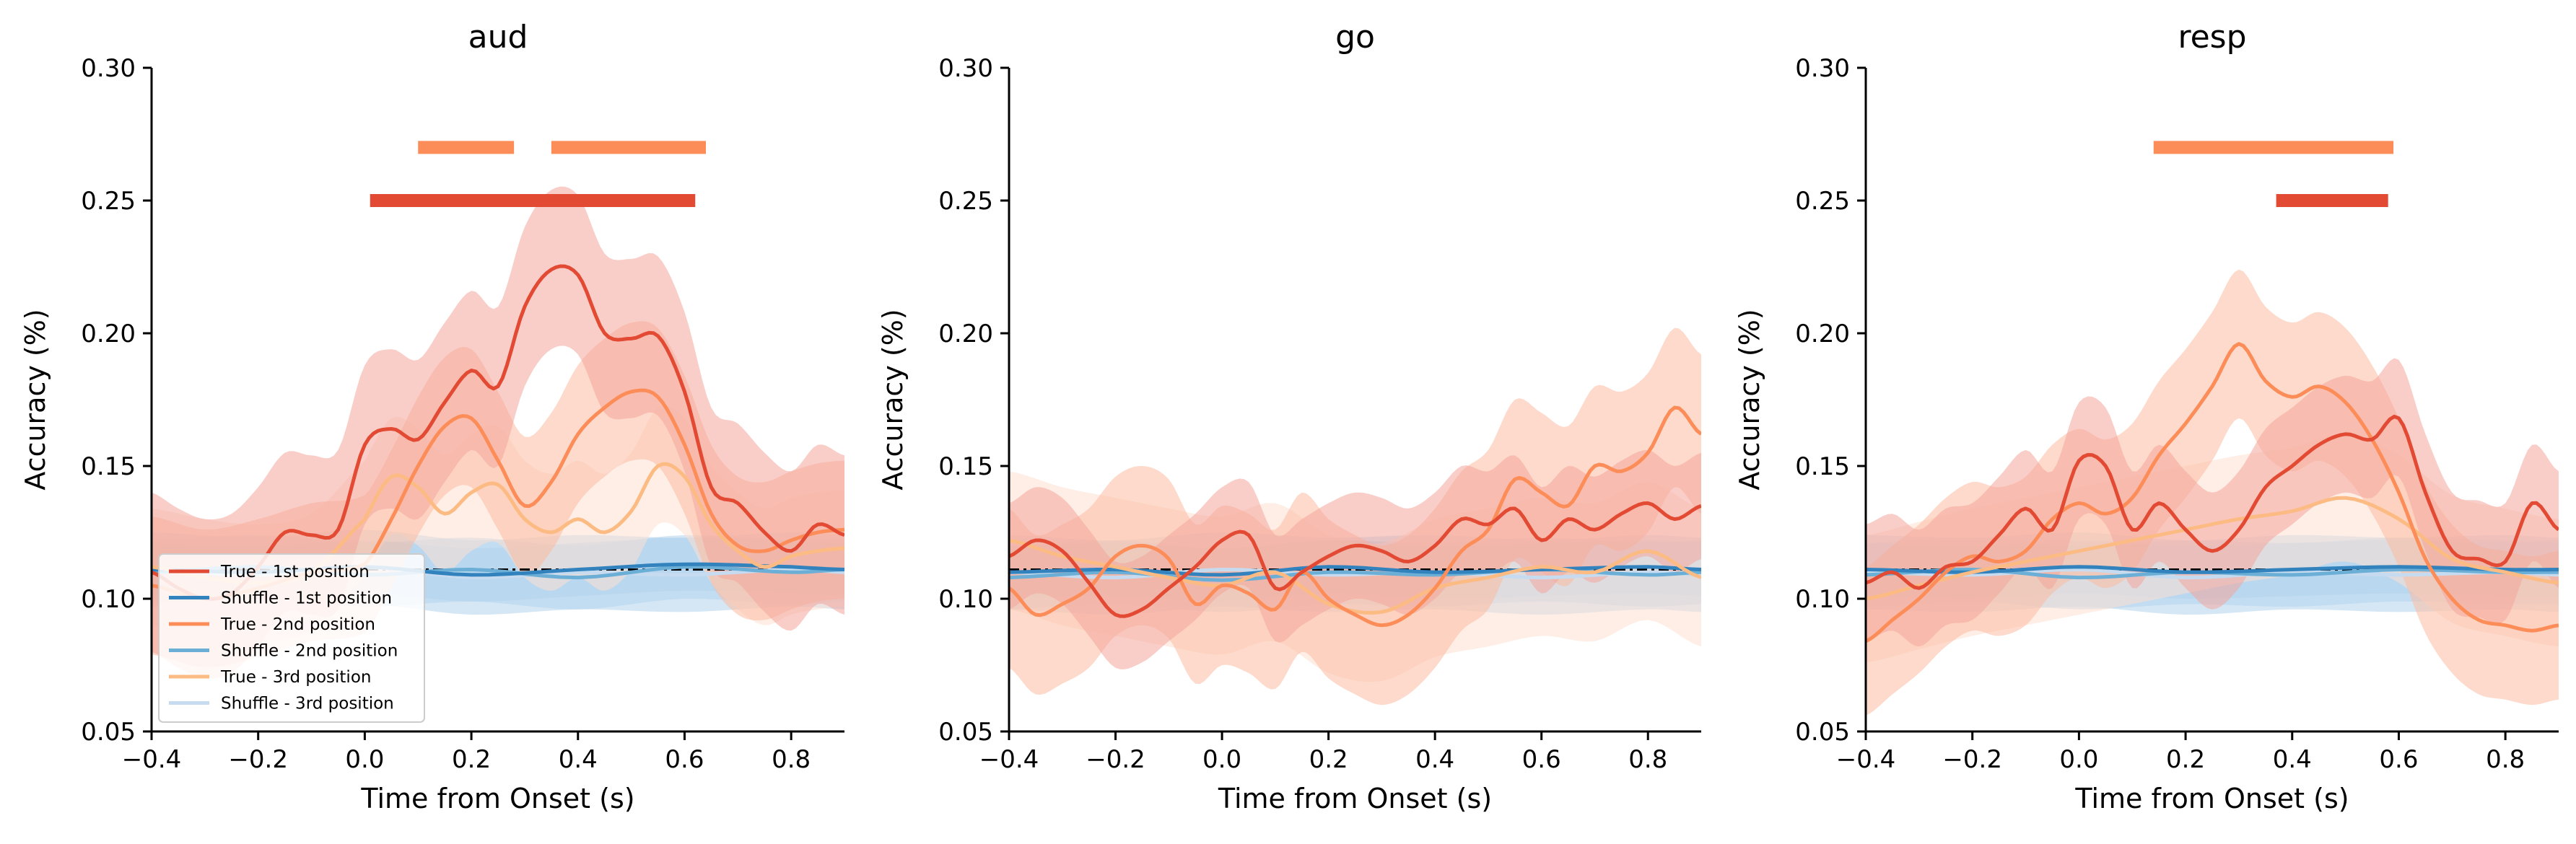  Describe the element at coordinates (297, 624) in the screenshot. I see `legend-label: True - 2nd position` at that location.